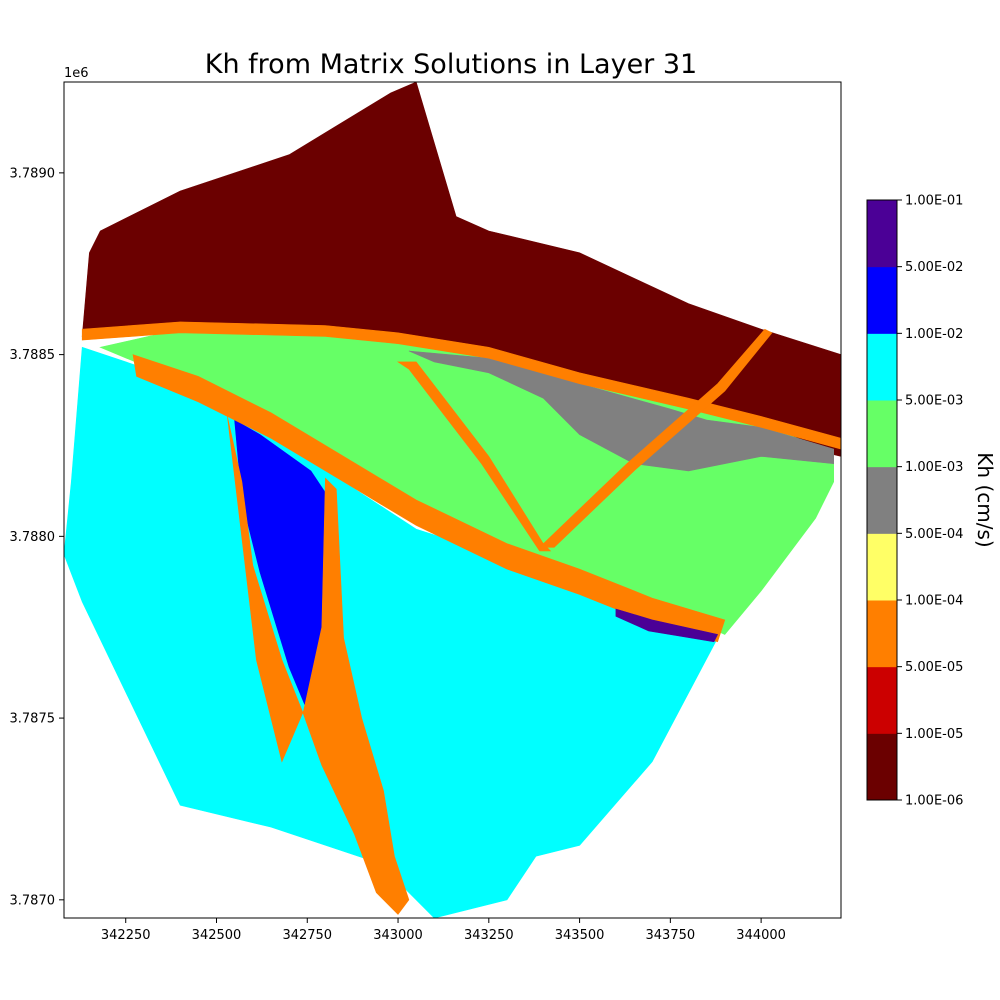  I want to click on y-tick-label: 3.7885, so click(33, 355).